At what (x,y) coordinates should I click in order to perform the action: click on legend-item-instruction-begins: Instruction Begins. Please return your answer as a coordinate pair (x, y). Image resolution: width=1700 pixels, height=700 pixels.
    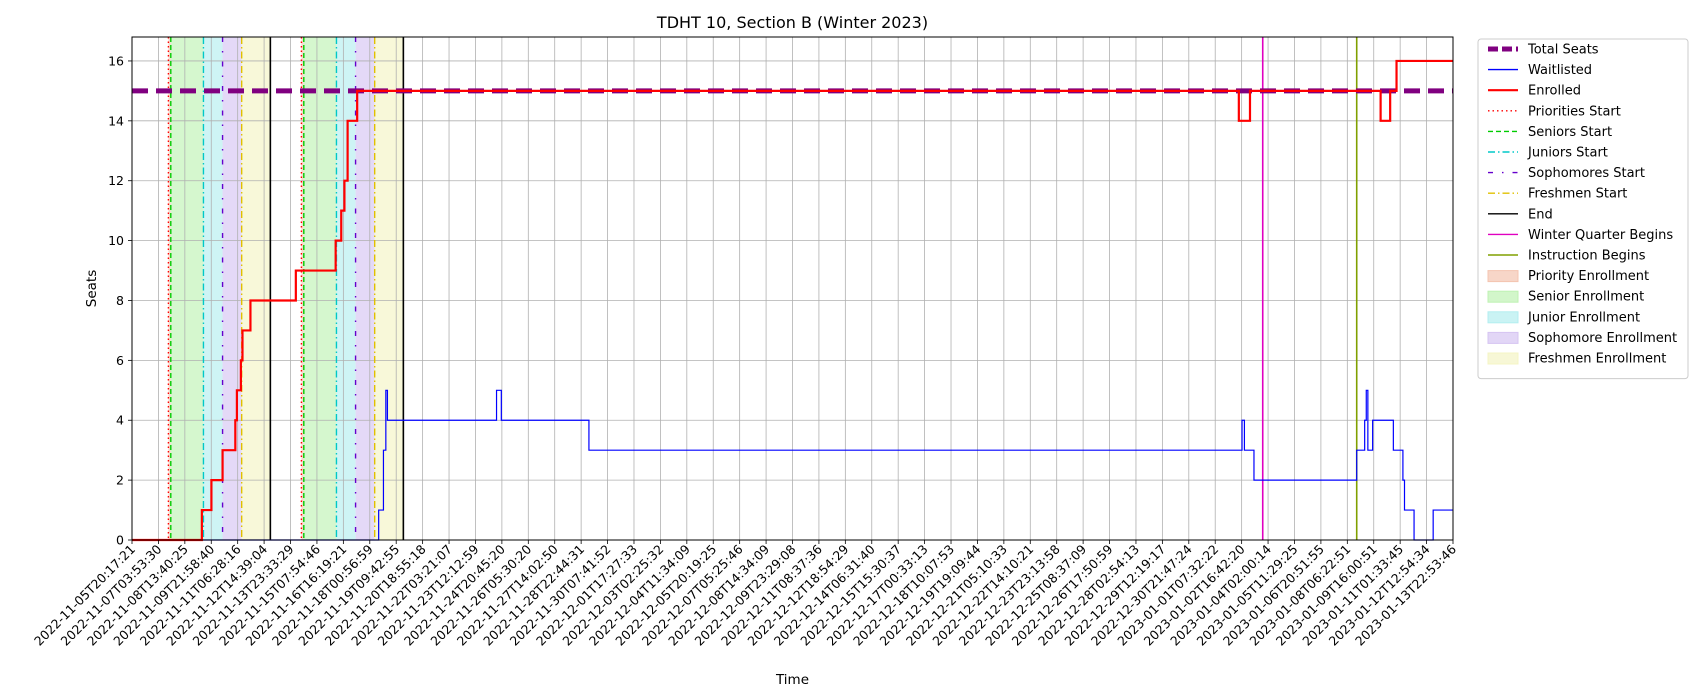
    Looking at the image, I should click on (1567, 256).